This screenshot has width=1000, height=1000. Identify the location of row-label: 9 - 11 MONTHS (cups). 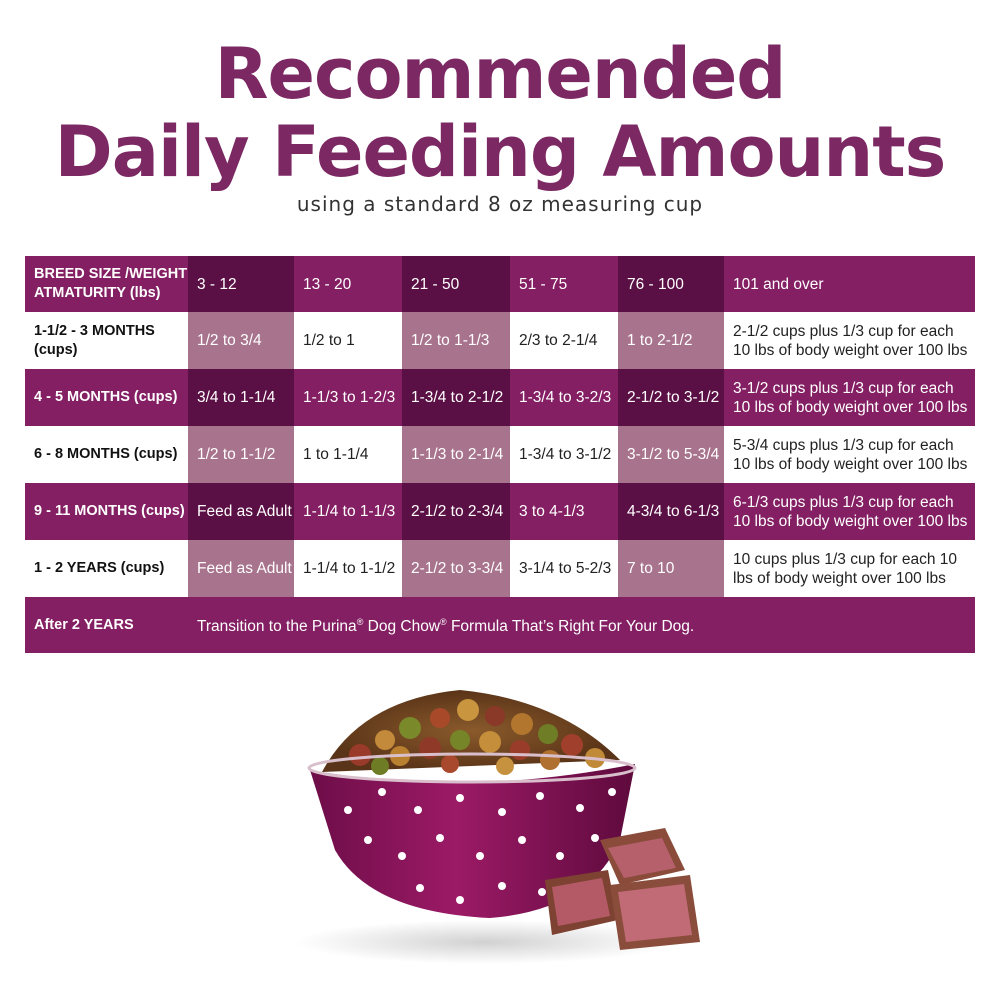
(106, 511).